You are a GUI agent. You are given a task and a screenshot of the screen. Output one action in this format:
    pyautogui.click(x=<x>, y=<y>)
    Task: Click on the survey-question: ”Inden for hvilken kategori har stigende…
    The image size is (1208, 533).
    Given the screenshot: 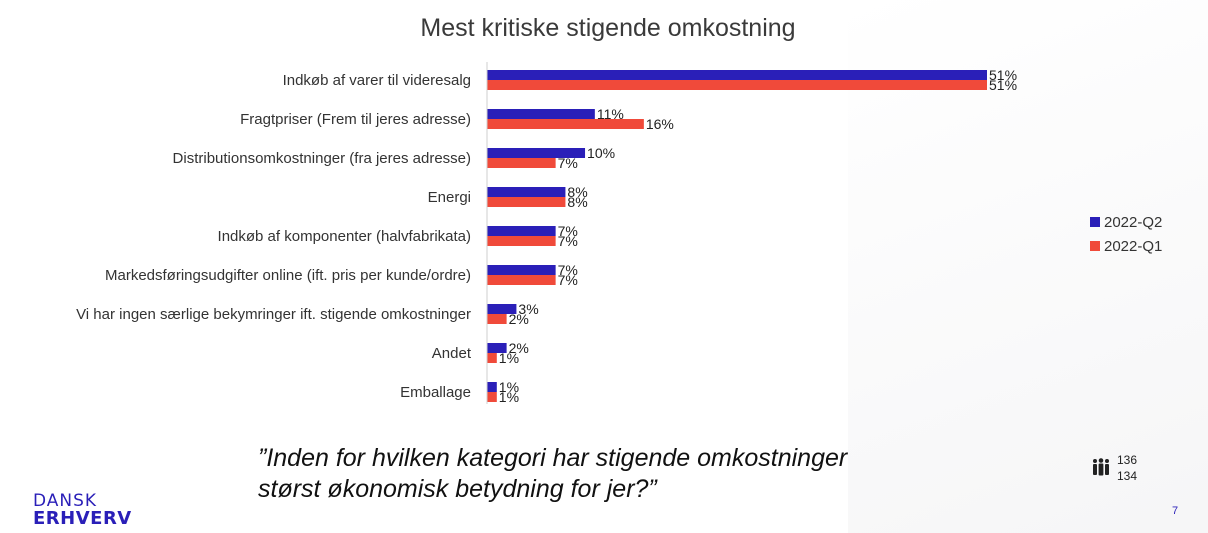 What is the action you would take?
    pyautogui.click(x=552, y=474)
    